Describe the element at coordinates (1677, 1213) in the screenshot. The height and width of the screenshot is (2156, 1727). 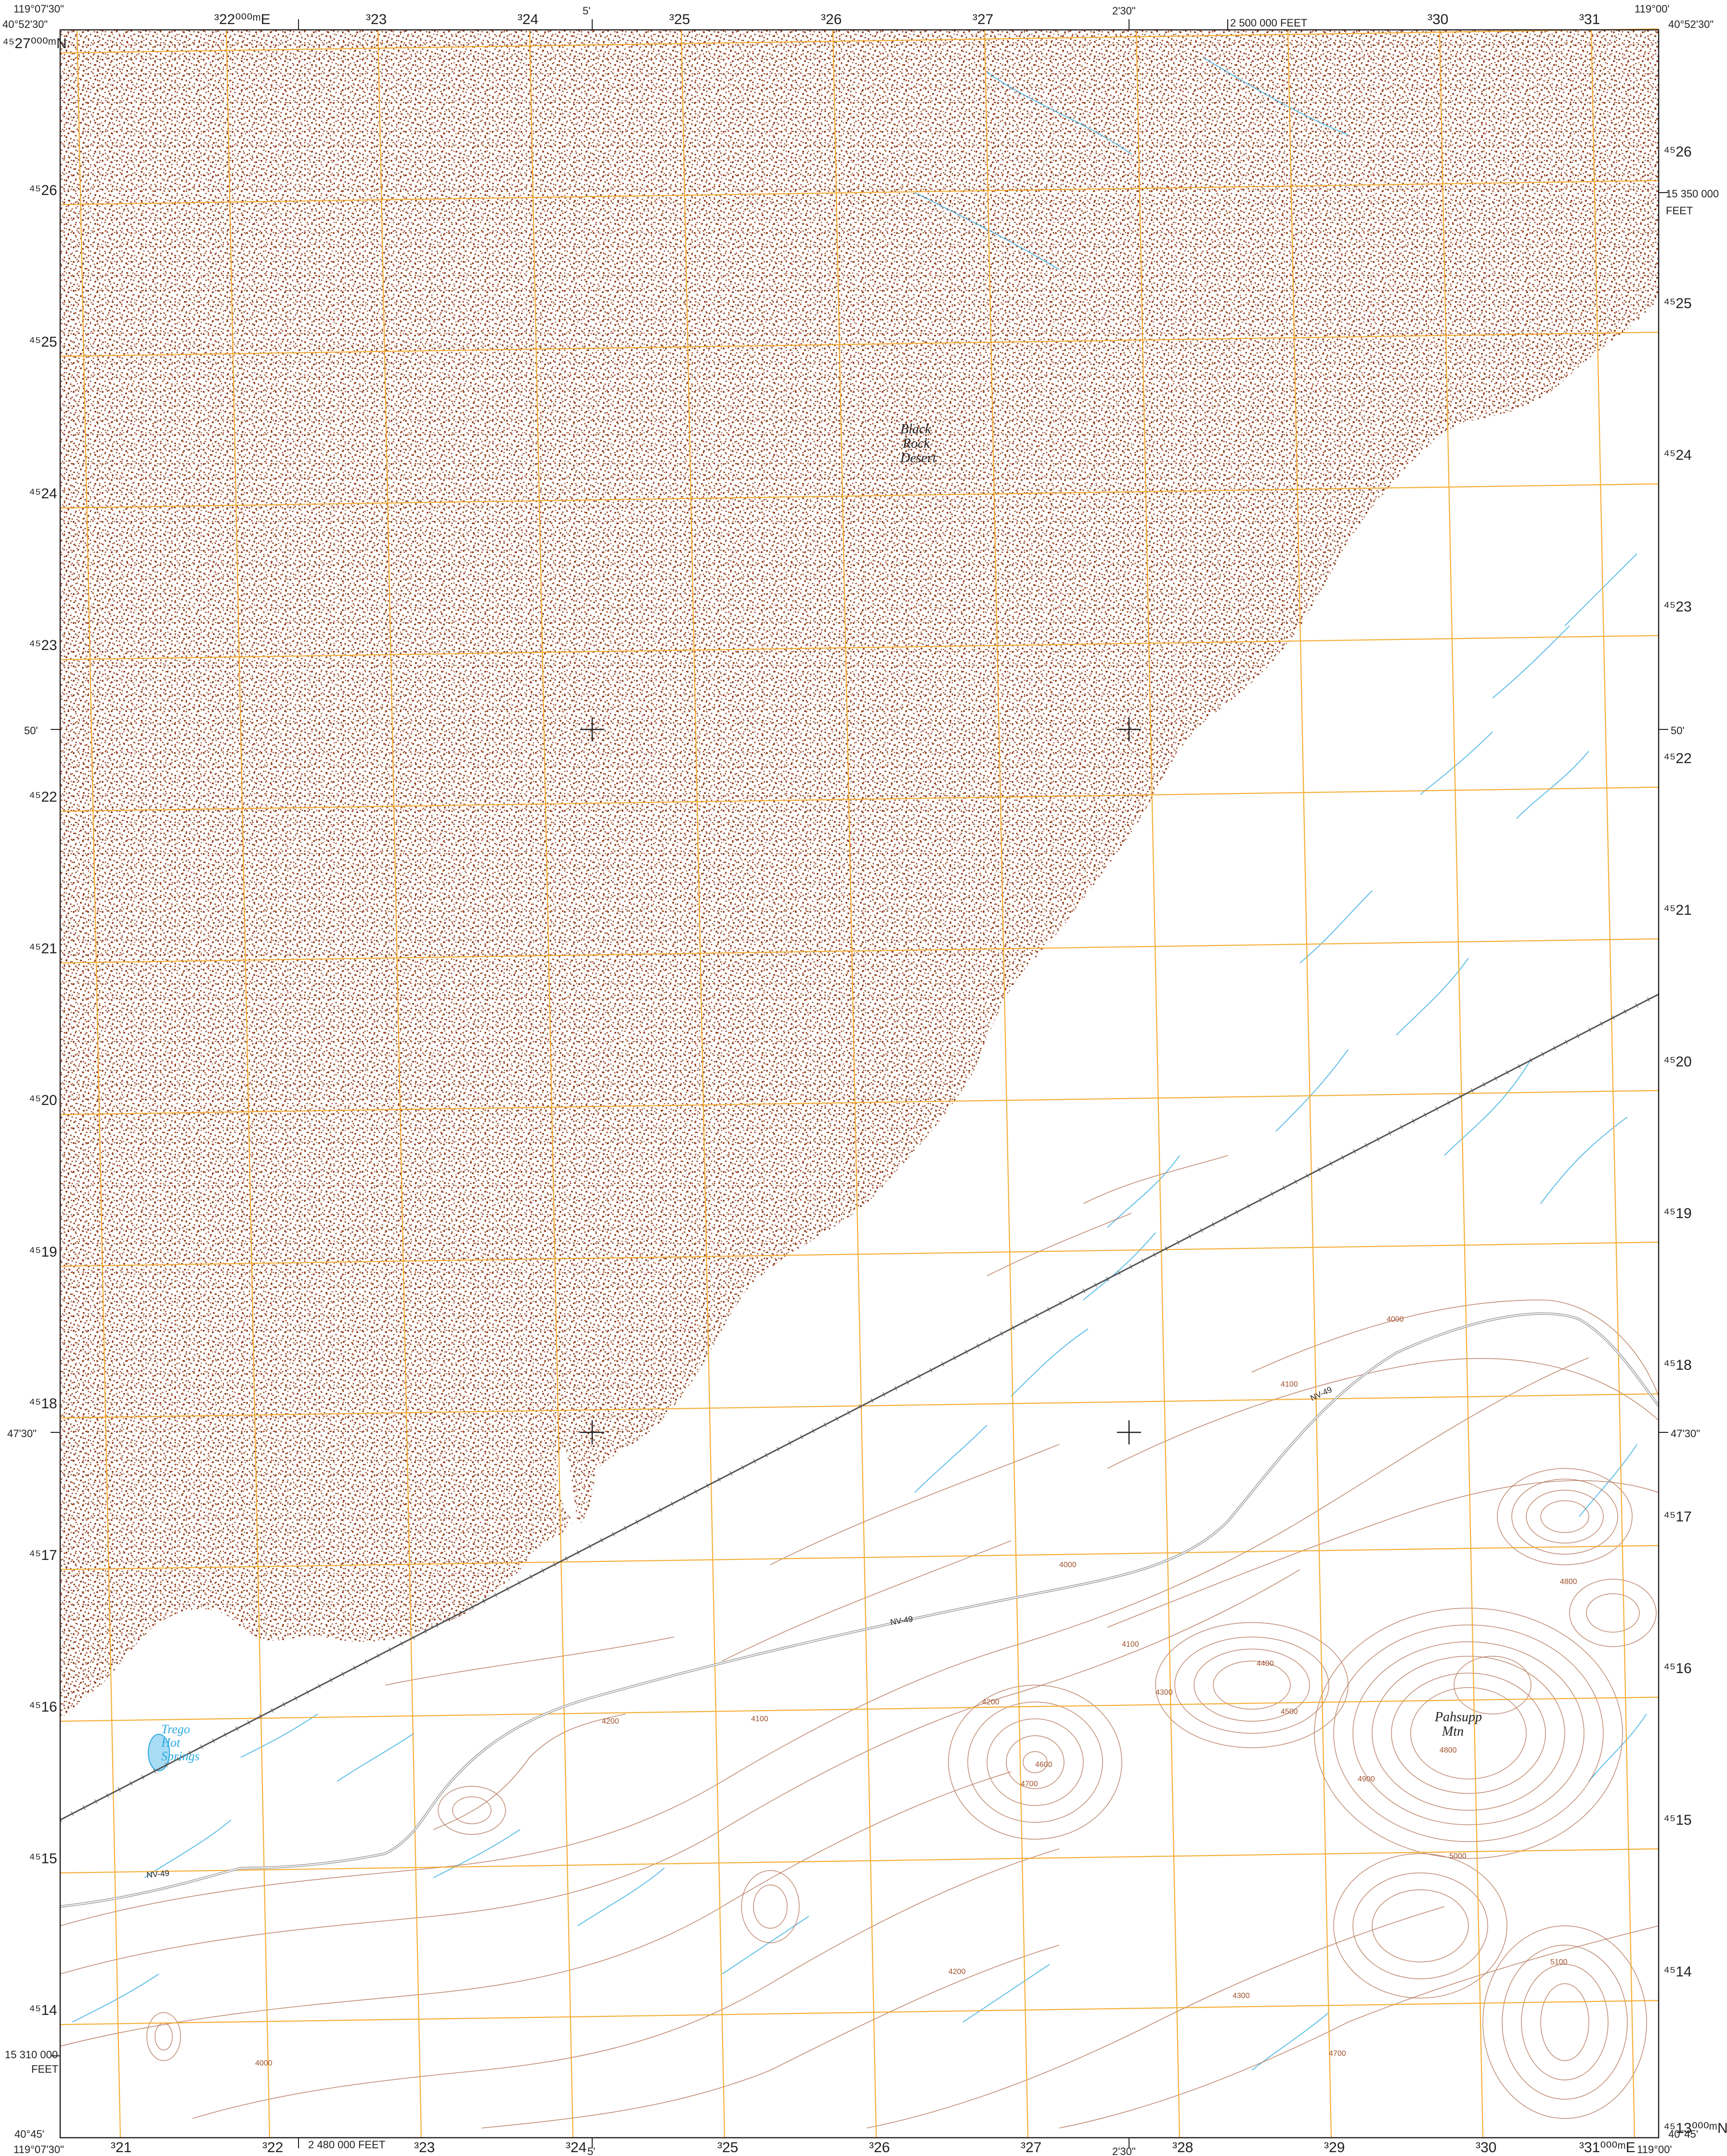
I see `right-northing: ⁴⁵19` at that location.